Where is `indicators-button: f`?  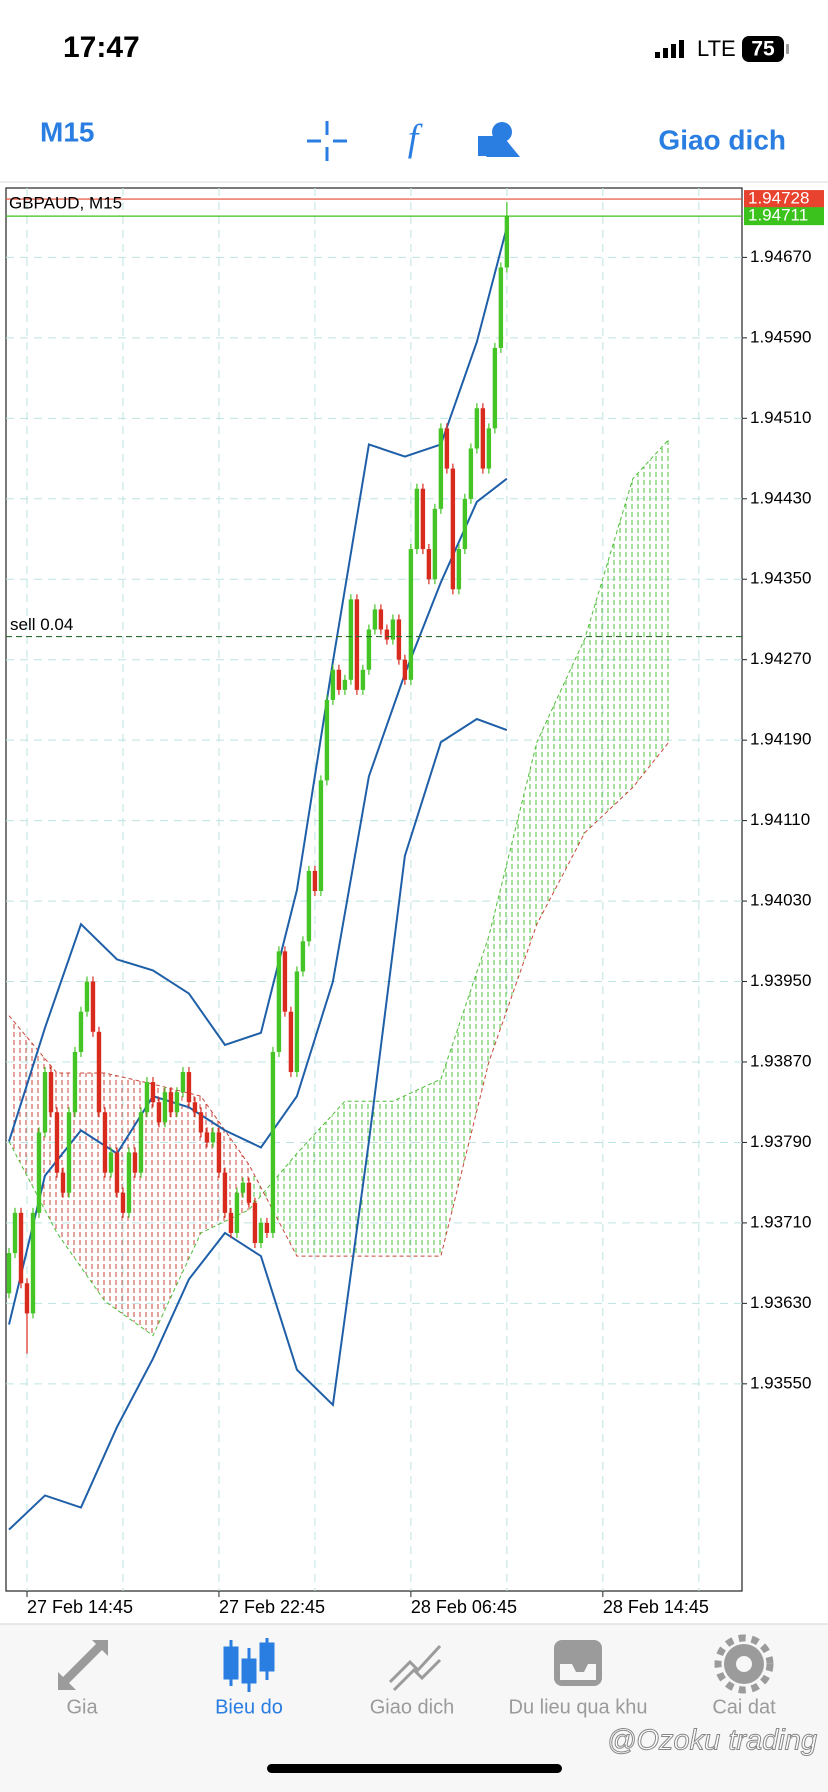
indicators-button: f is located at coordinates (415, 139).